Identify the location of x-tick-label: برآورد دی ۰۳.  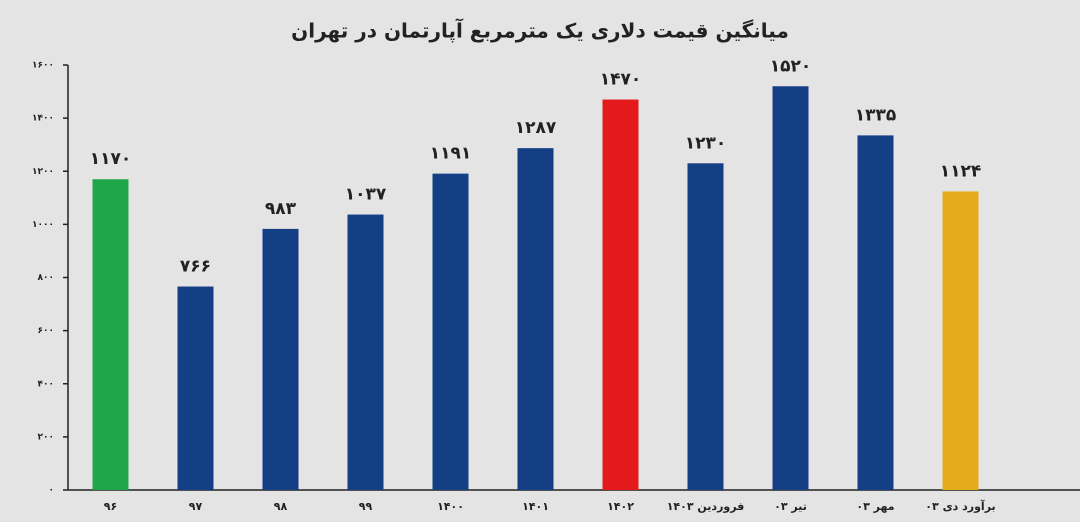
(960, 506).